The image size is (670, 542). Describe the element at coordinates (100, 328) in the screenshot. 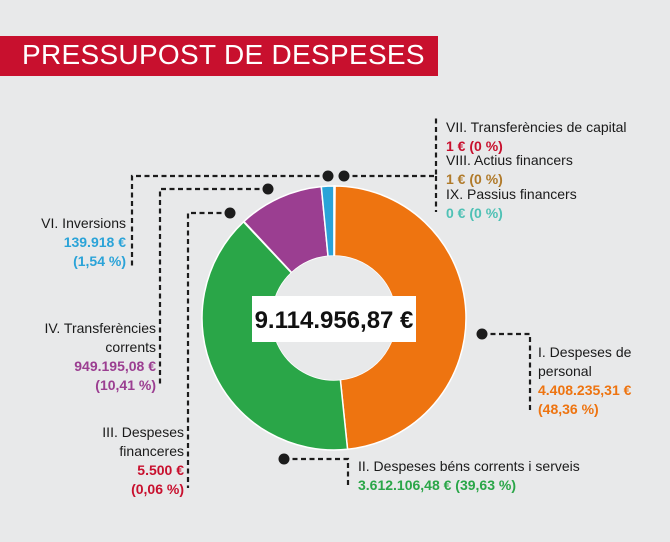

I see `label-iv-name-1: IV. Transferències` at that location.